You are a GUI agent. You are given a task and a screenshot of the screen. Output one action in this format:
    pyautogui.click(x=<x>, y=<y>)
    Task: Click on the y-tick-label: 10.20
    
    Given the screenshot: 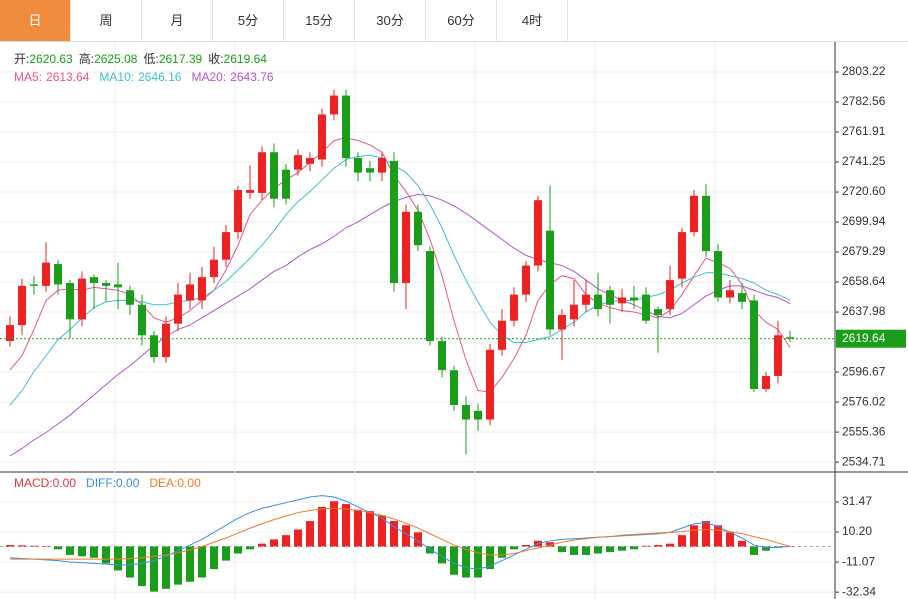 What is the action you would take?
    pyautogui.click(x=857, y=531)
    